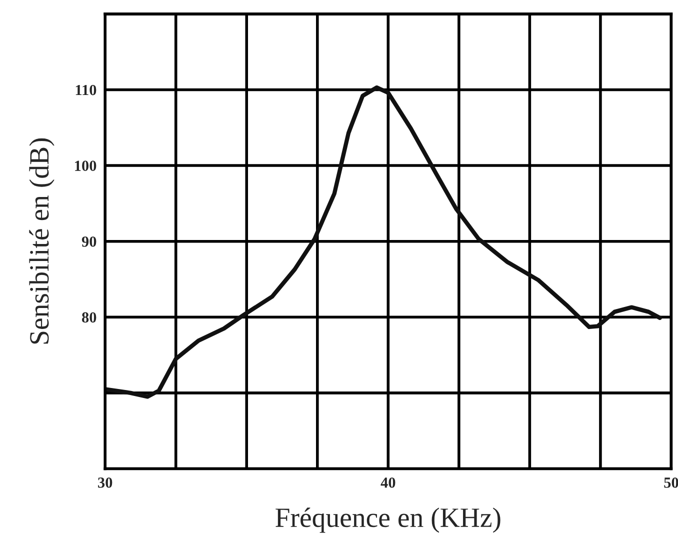  What do you see at coordinates (671, 482) in the screenshot?
I see `x-tick-label: 50` at bounding box center [671, 482].